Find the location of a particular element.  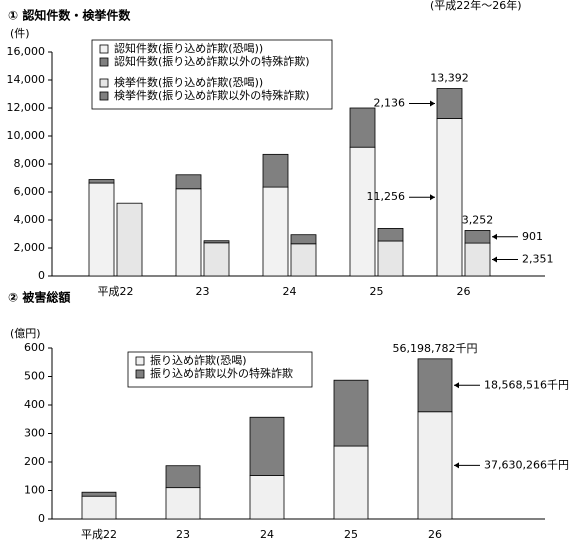

y-unit: (億円) is located at coordinates (25, 333).